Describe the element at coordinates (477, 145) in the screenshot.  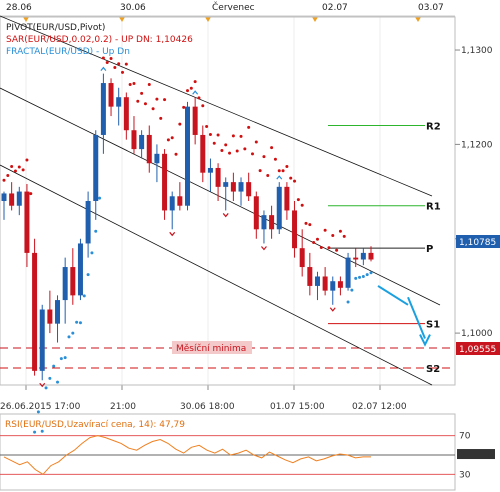
I see `y-tick-label: 1,1200` at that location.